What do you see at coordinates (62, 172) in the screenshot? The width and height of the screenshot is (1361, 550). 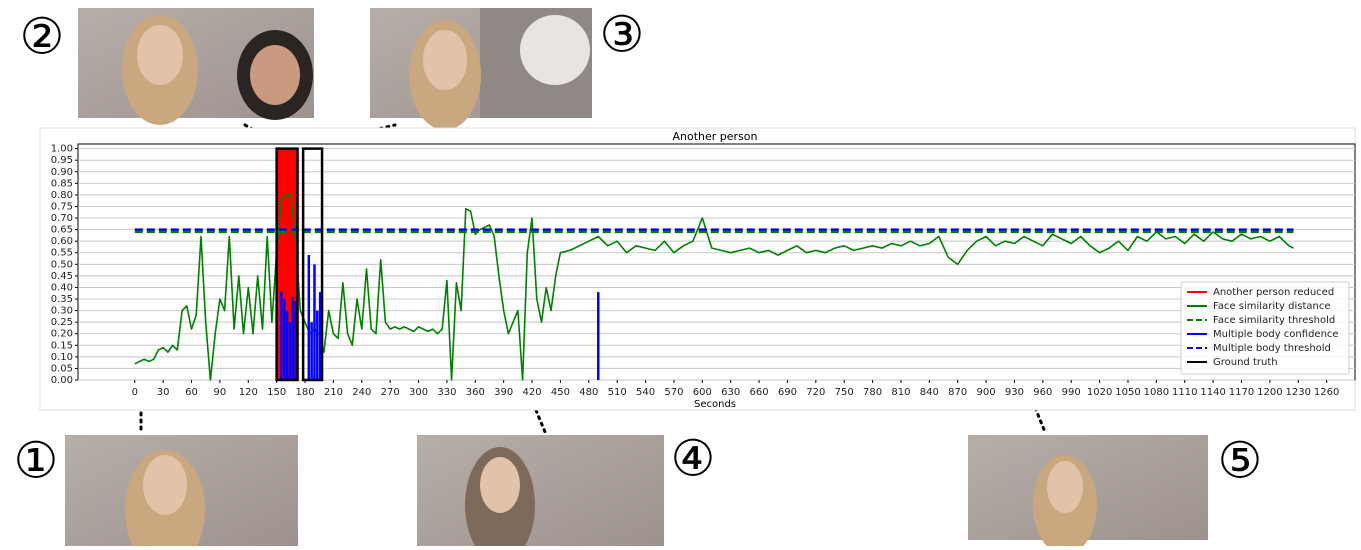 I see `y-tick-label: 0.90` at bounding box center [62, 172].